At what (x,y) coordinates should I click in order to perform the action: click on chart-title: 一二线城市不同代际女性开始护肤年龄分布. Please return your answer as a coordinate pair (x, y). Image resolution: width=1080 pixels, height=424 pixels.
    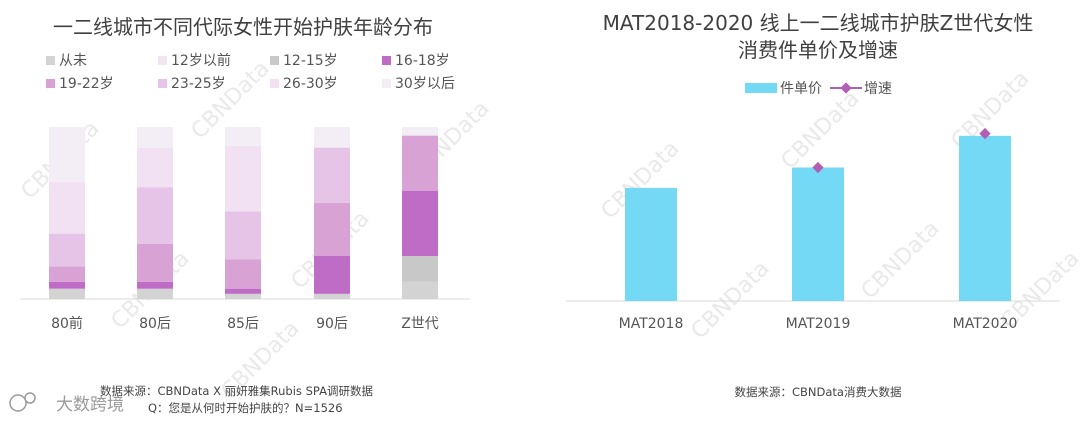
    Looking at the image, I should click on (243, 27).